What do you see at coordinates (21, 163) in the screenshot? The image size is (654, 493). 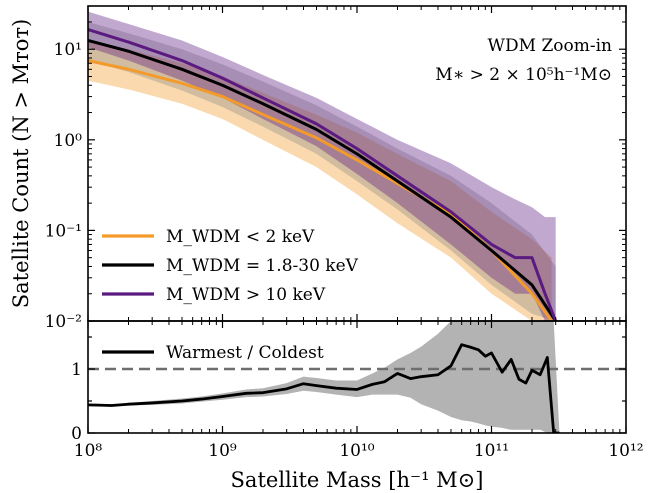 I see `y-axis-title: Satellite Count (N > Mᴛᴏᴛ)` at bounding box center [21, 163].